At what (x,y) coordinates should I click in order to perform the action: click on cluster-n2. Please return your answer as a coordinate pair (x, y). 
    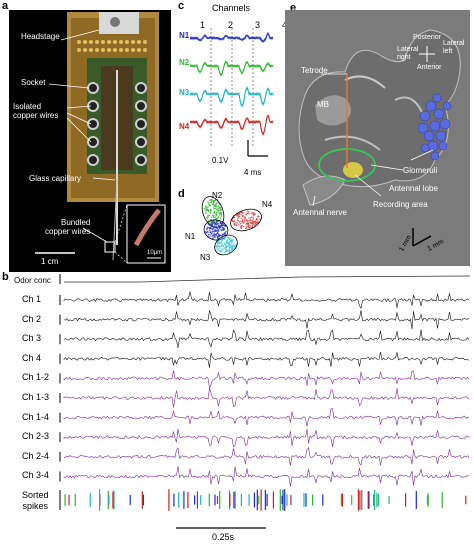
    Looking at the image, I should click on (213, 212).